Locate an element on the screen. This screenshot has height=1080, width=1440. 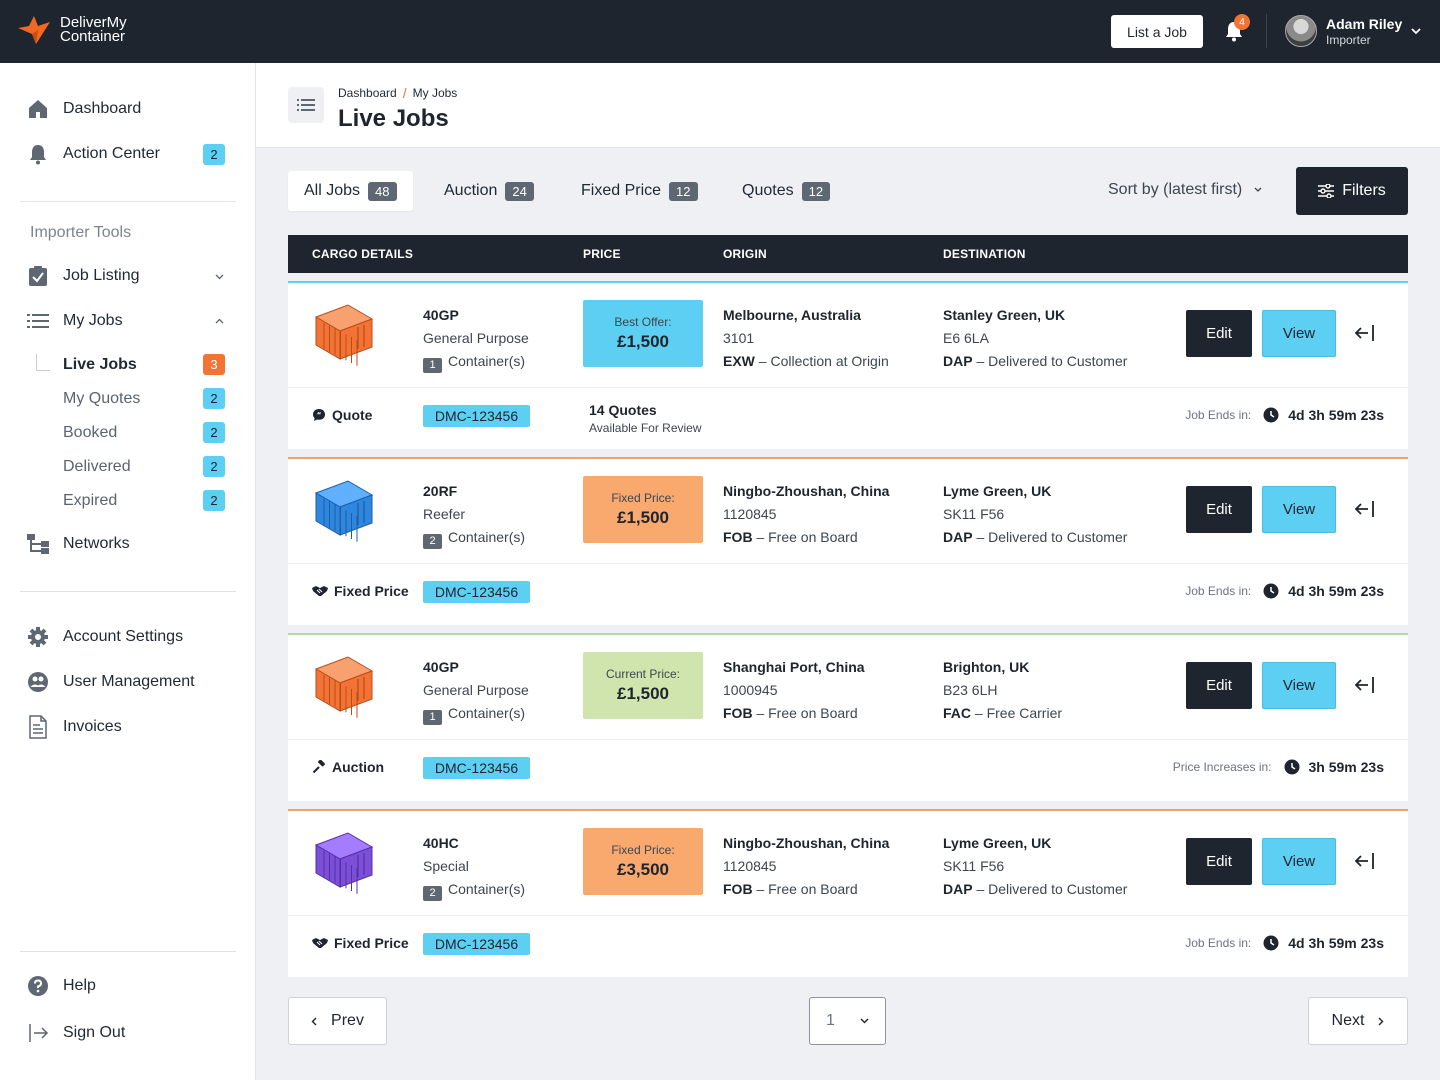
sidebar-item-invoices: Invoices is located at coordinates (74, 727).